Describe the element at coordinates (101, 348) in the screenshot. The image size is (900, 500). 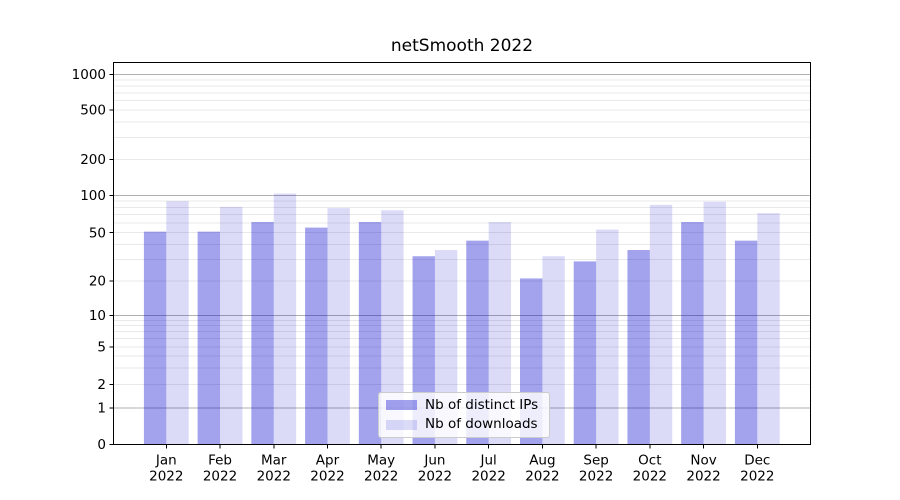
I see `y-tick-label: 5` at that location.